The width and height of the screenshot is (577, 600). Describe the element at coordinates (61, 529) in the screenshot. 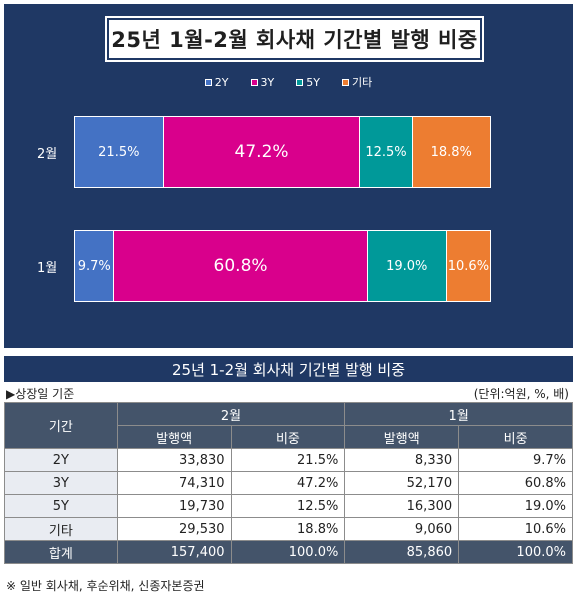

I see `row-label: 기타` at that location.